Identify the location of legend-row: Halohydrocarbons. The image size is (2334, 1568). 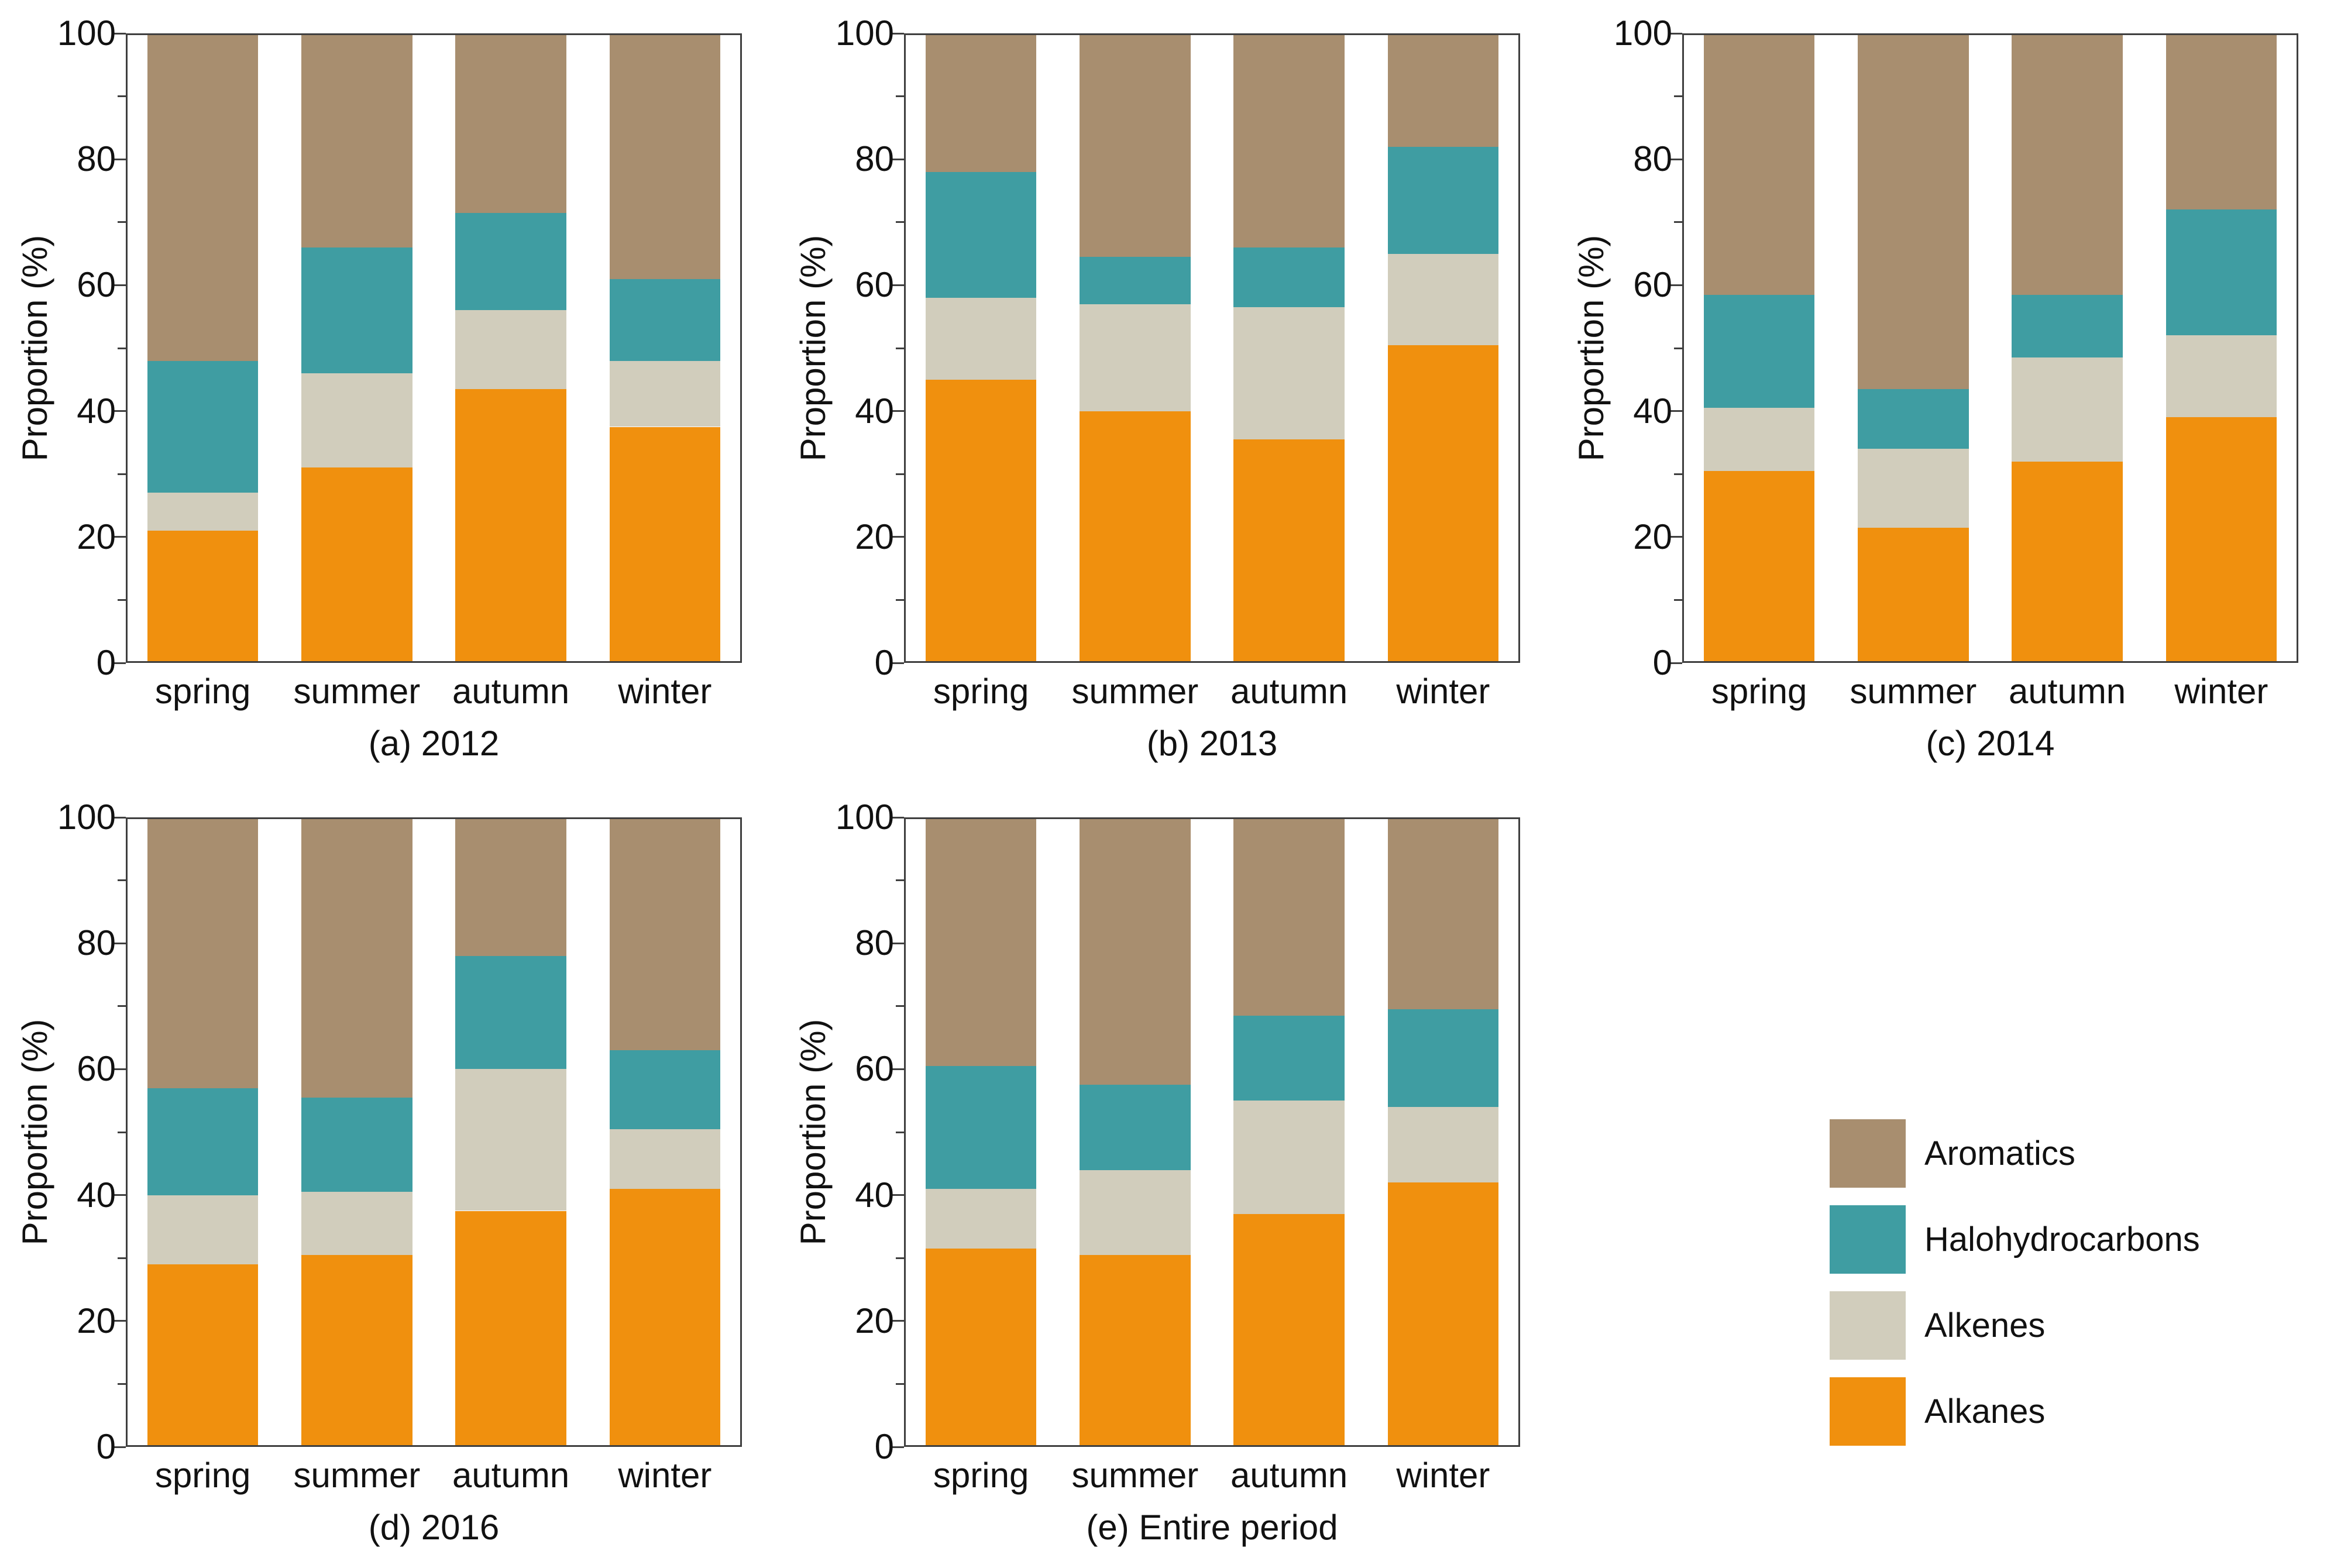
(2015, 1239).